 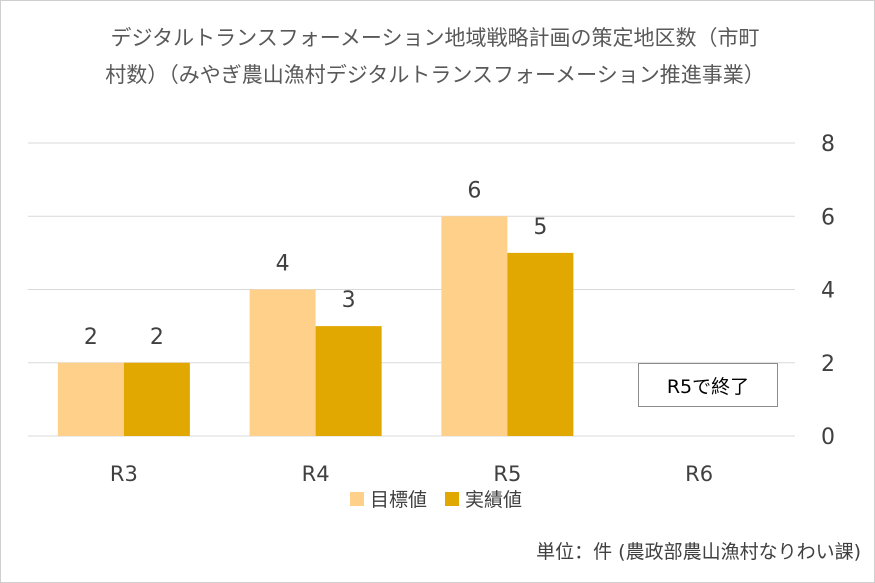 I want to click on data-label-actual-R3: 2, so click(x=157, y=337).